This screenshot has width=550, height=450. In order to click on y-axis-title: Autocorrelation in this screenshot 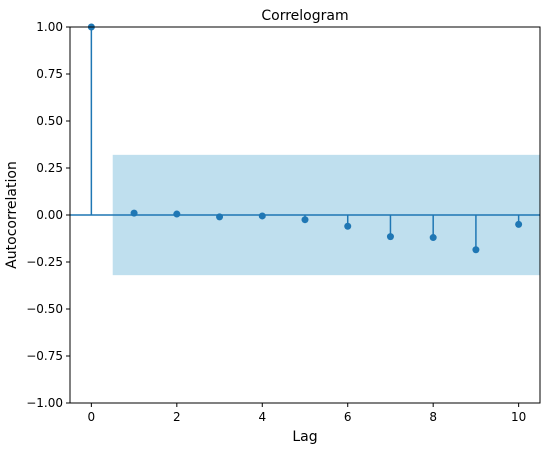, I will do `click(12, 215)`.